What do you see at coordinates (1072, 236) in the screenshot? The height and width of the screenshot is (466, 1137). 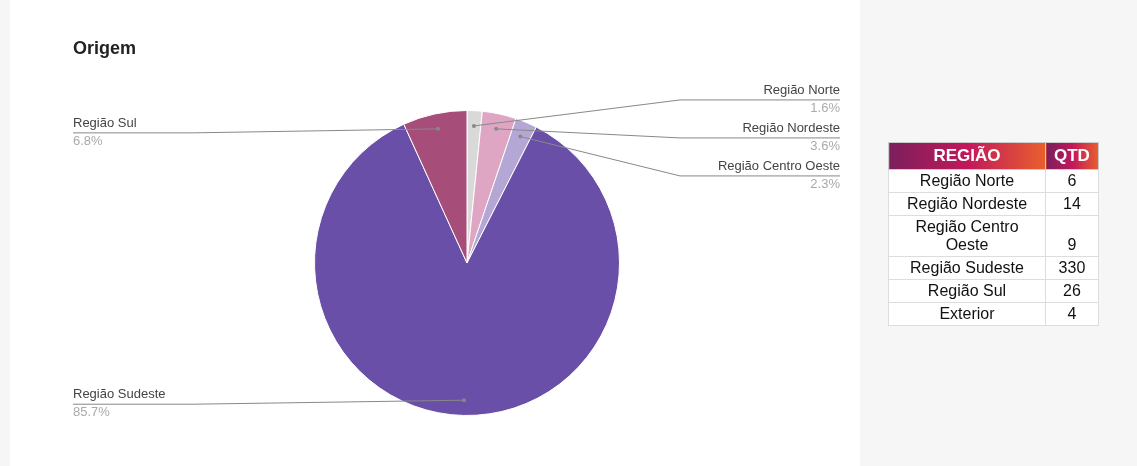 I see `data-label: 9` at bounding box center [1072, 236].